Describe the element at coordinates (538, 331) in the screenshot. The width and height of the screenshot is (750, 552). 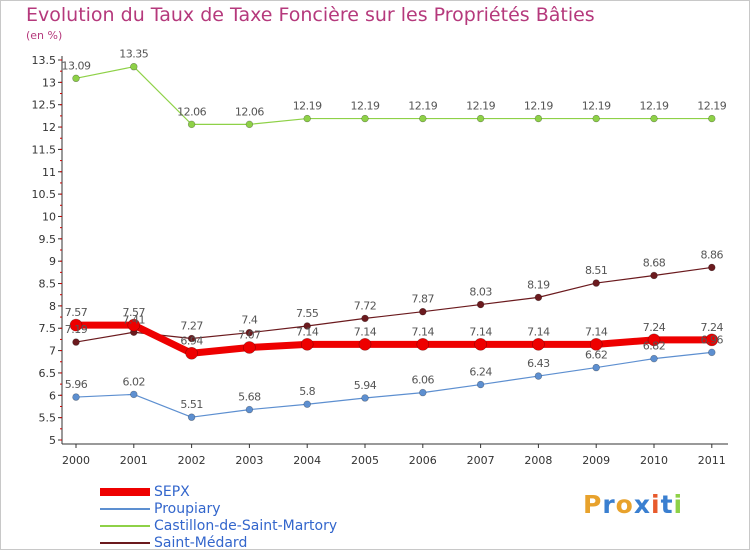
I see `data-label-sepx-2008: 7.14` at that location.